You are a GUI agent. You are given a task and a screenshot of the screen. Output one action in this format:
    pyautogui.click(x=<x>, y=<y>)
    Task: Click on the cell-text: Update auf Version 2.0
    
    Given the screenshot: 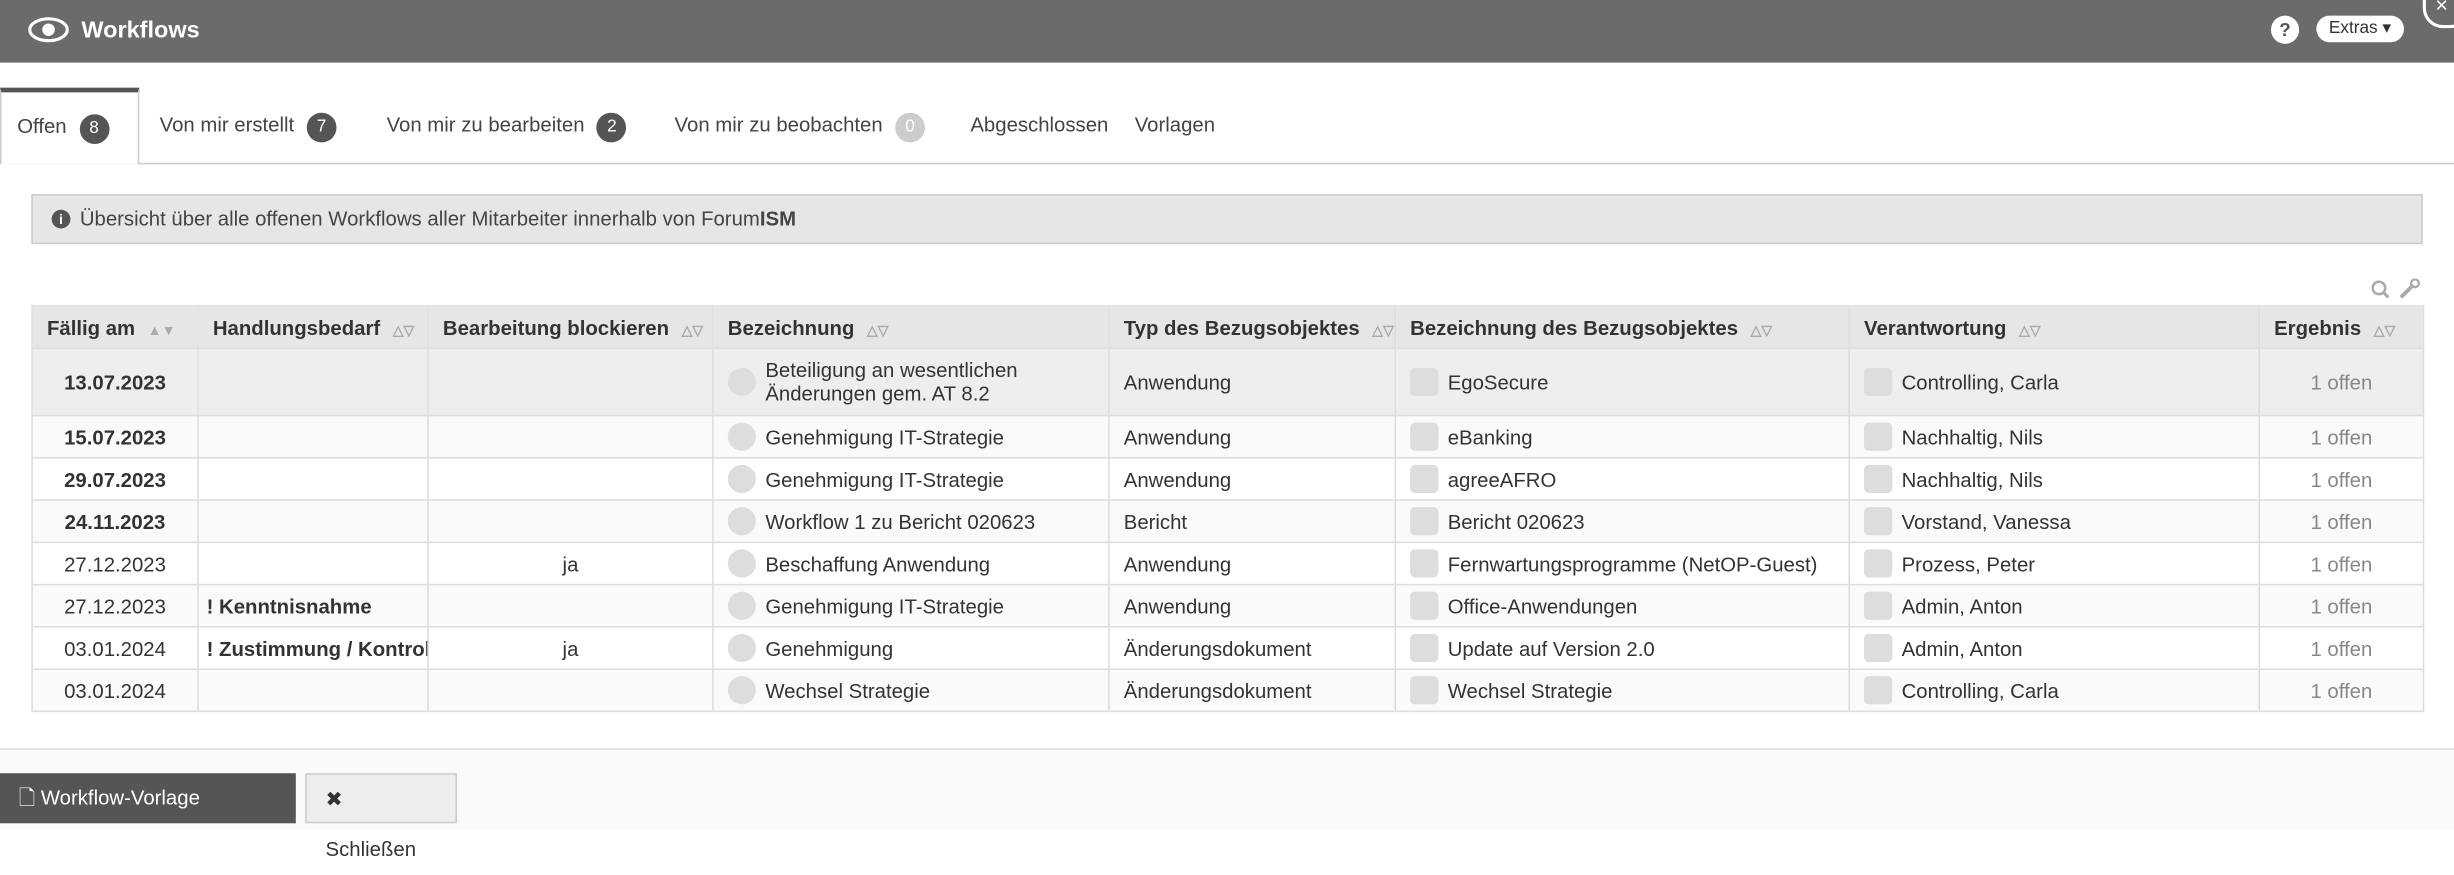 What is the action you would take?
    pyautogui.click(x=1551, y=648)
    